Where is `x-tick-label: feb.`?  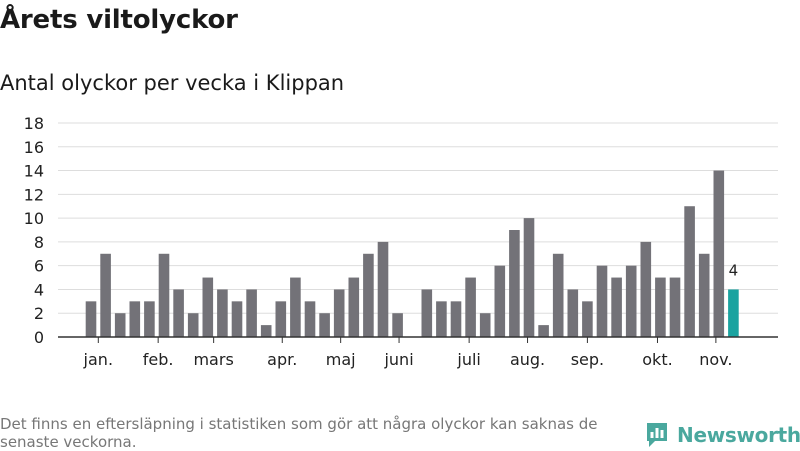
x-tick-label: feb. is located at coordinates (158, 359).